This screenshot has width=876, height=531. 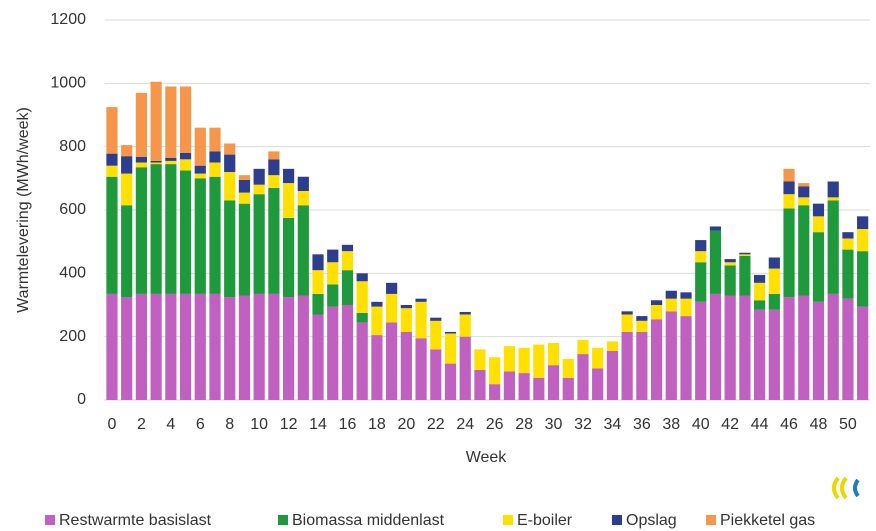 I want to click on x-tick-label: 10, so click(x=259, y=424).